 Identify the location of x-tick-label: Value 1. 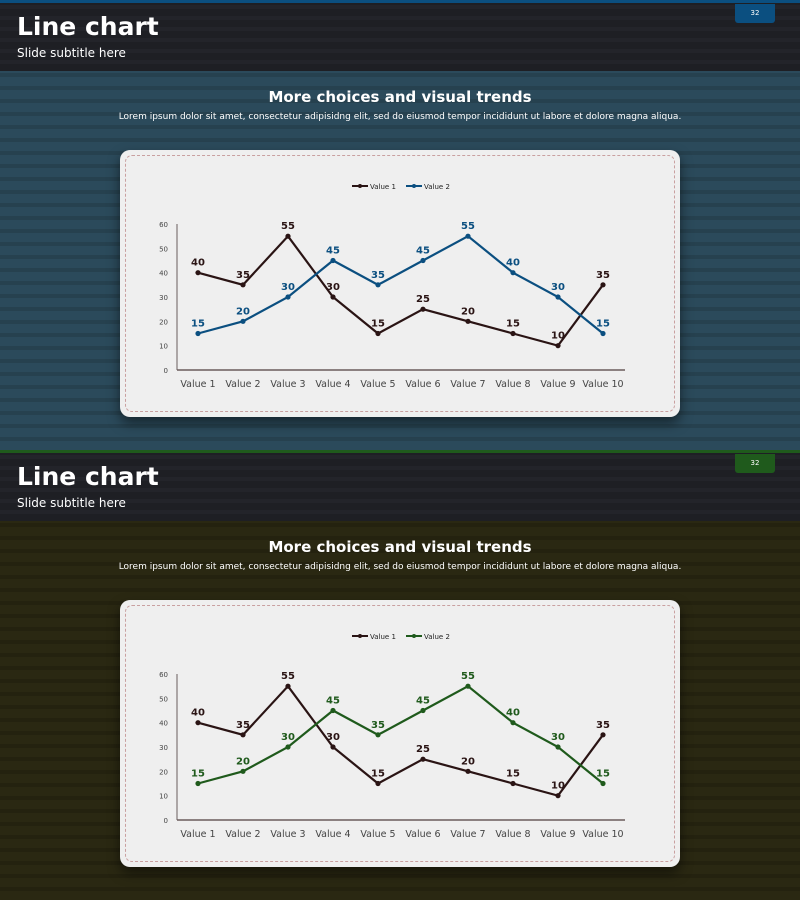
(197, 834).